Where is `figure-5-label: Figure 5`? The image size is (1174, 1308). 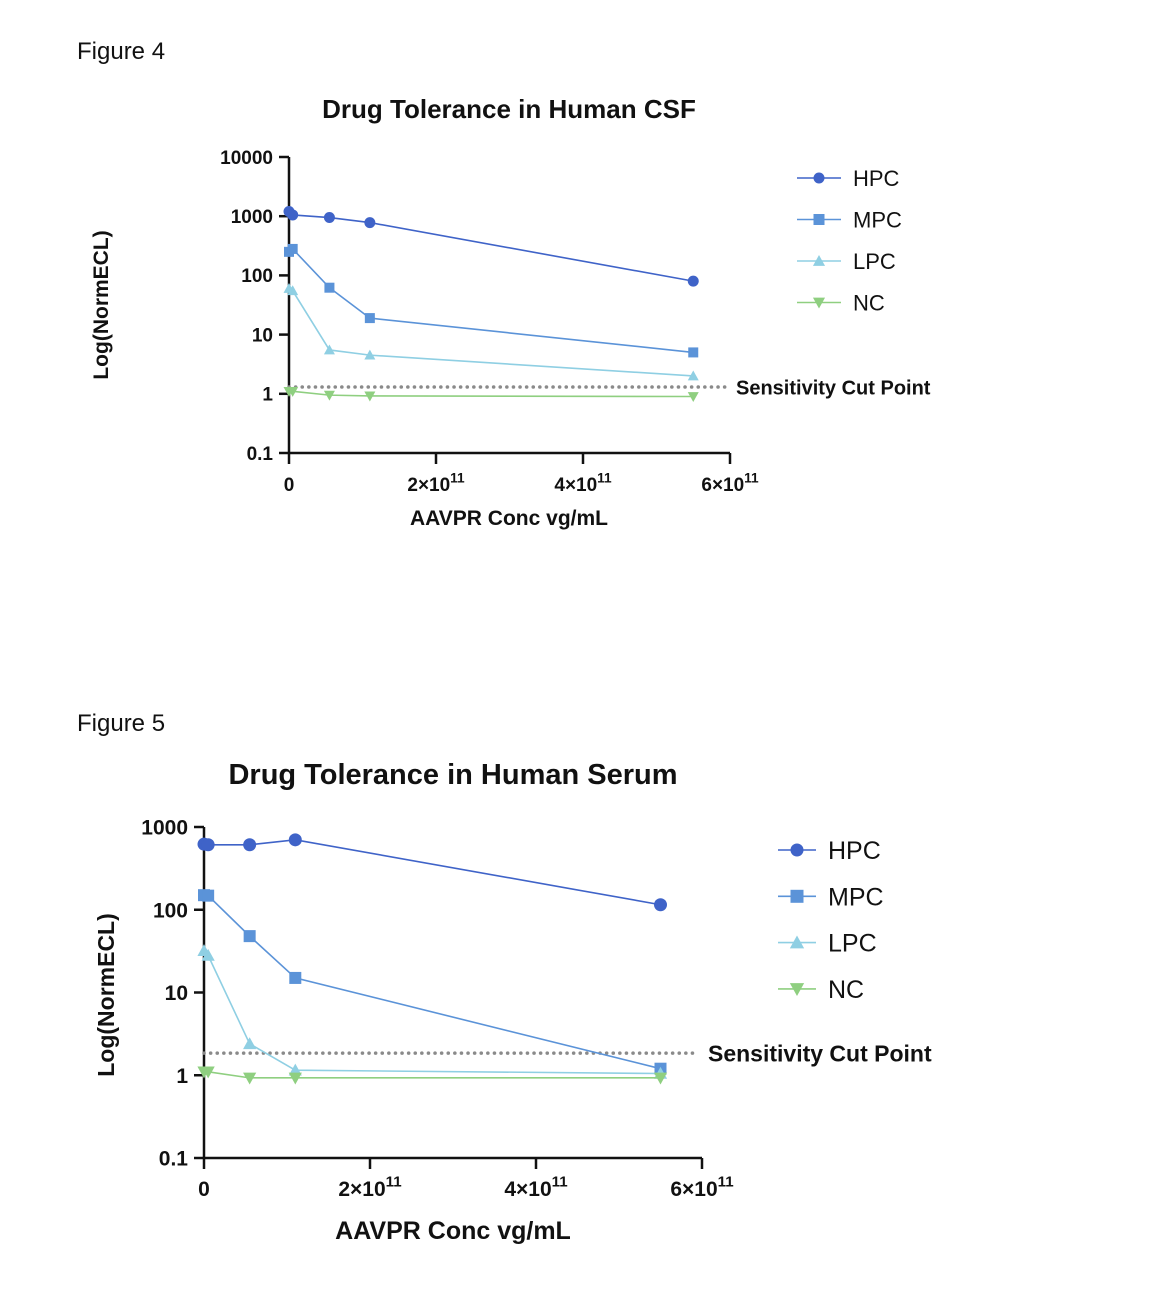 figure-5-label: Figure 5 is located at coordinates (121, 723).